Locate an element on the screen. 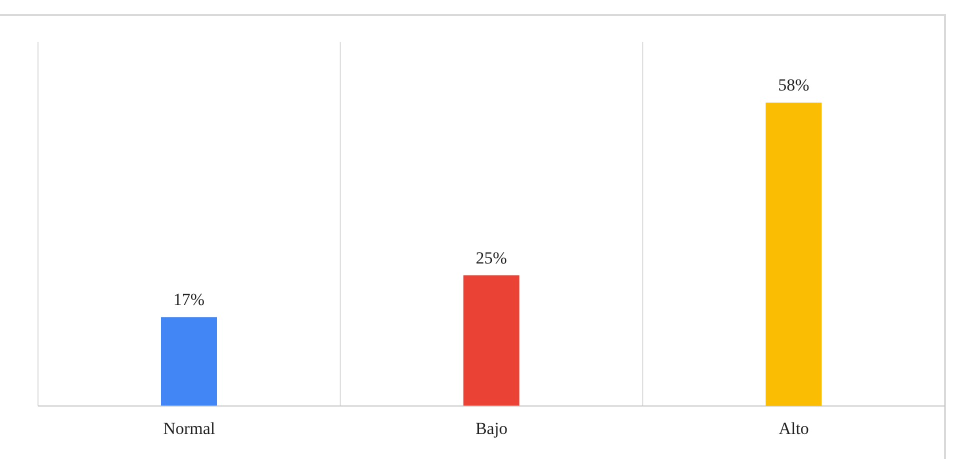 This screenshot has height=459, width=955. x-tick-label: Alto is located at coordinates (793, 428).